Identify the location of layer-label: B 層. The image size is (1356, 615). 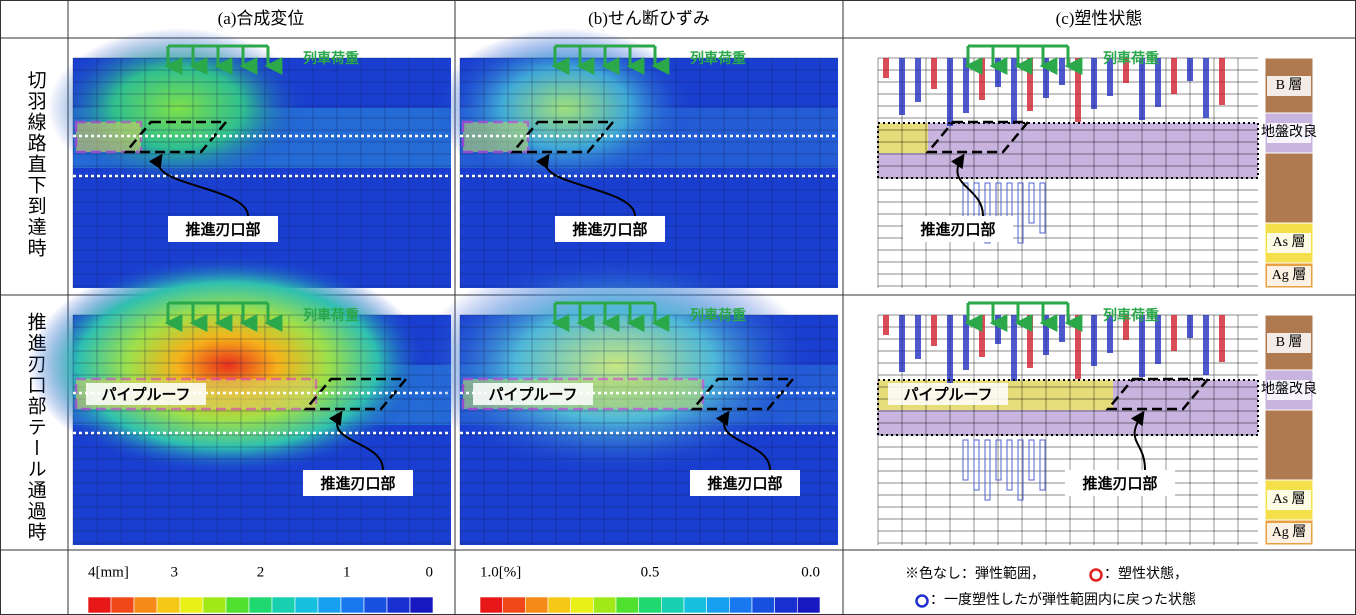
(1289, 342).